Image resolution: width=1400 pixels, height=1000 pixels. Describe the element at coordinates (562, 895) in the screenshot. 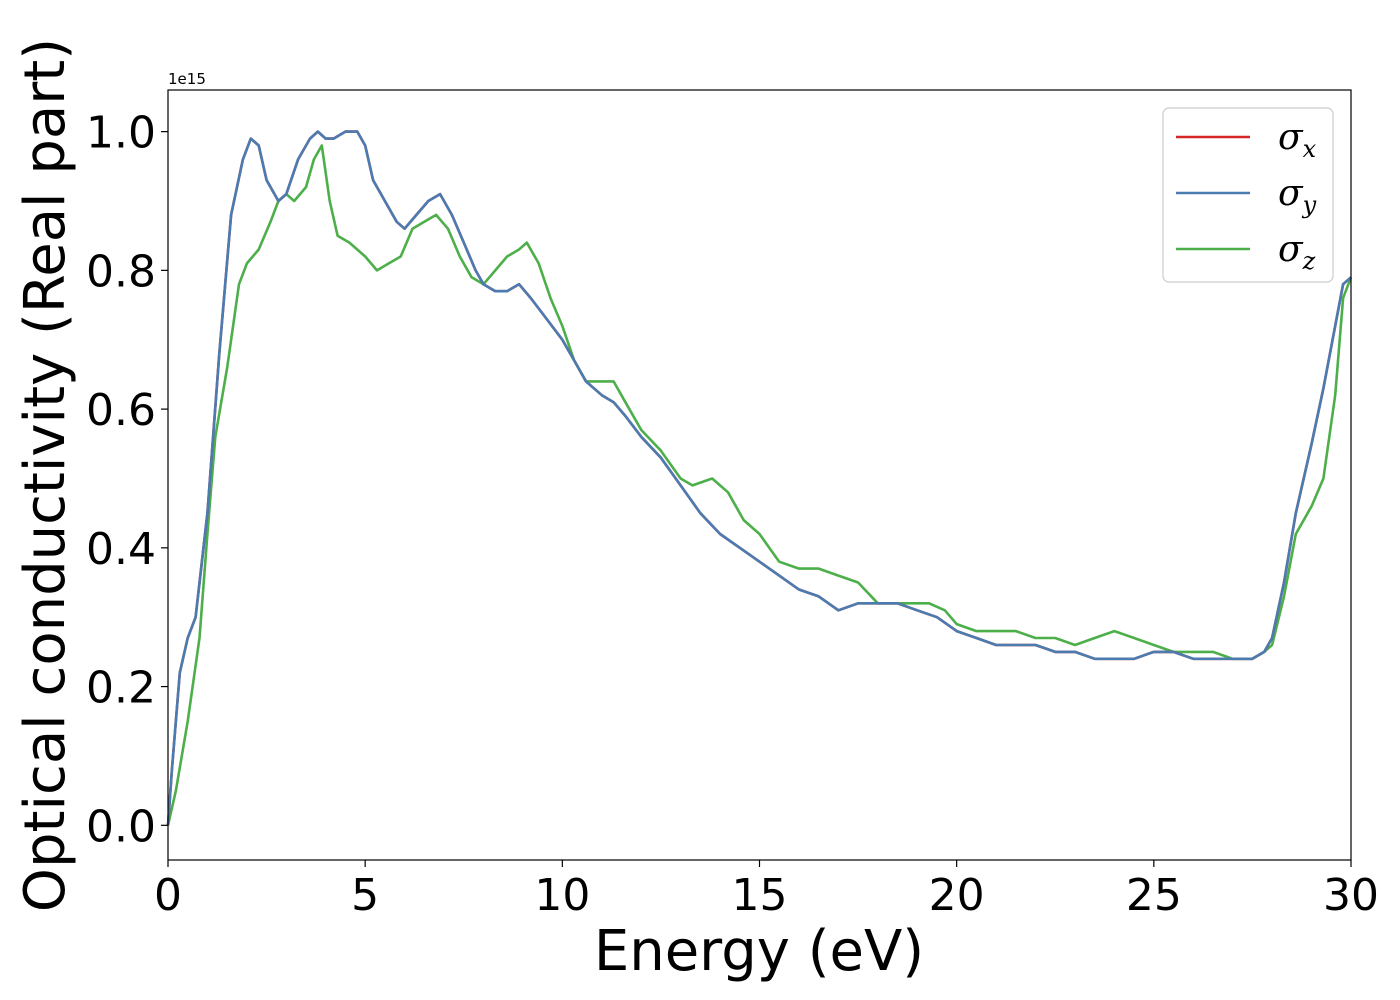

I see `x-tick-label: 10` at that location.